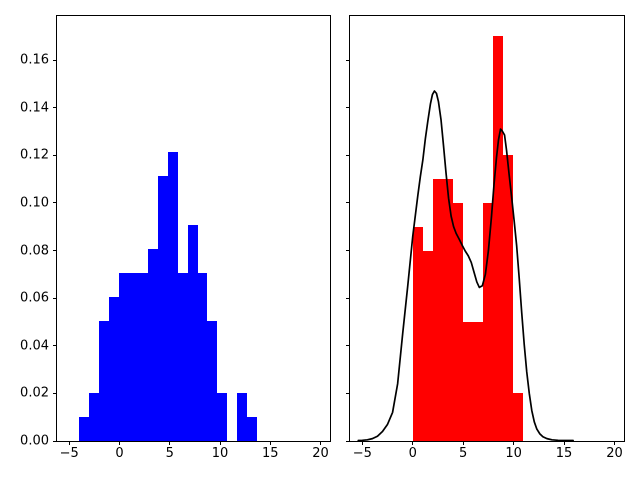  Describe the element at coordinates (34, 441) in the screenshot. I see `y-axis-tick-label: 0.00` at that location.